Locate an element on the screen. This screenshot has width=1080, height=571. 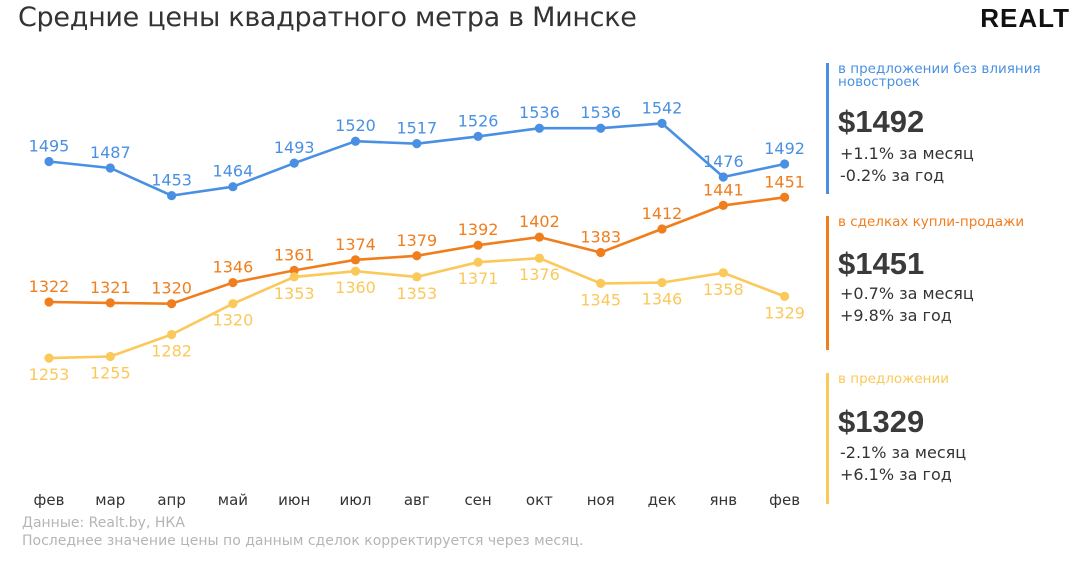
data-label-deals: 1374 is located at coordinates (355, 244).